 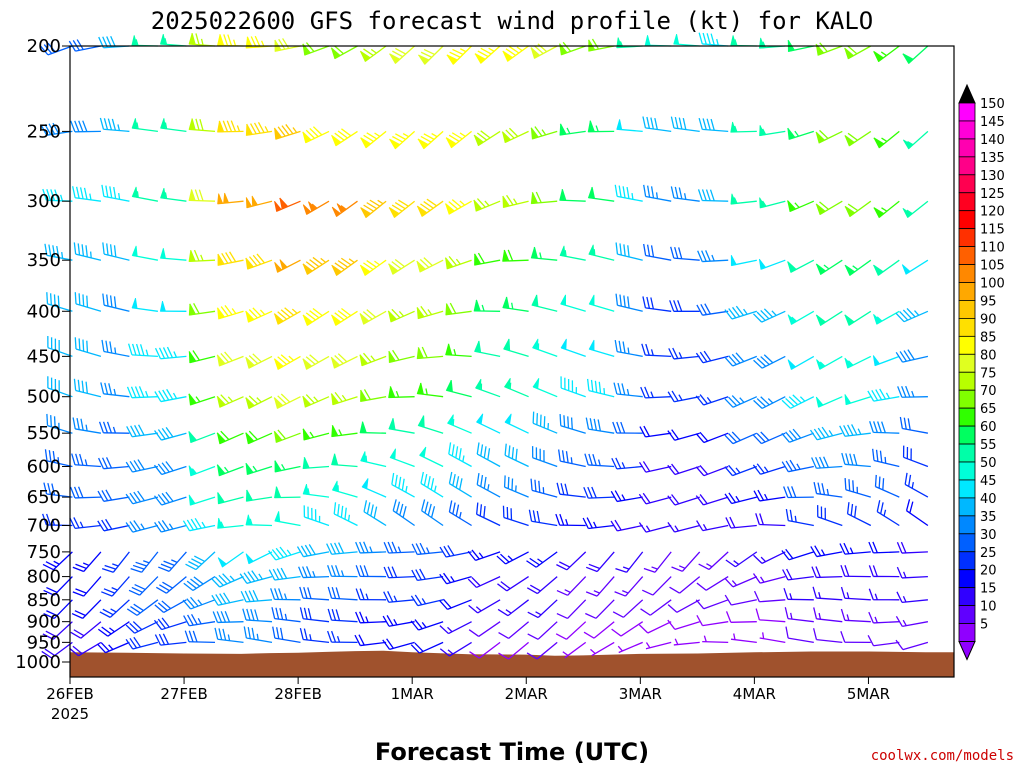 What do you see at coordinates (988, 319) in the screenshot?
I see `colorbar-label: 90` at bounding box center [988, 319].